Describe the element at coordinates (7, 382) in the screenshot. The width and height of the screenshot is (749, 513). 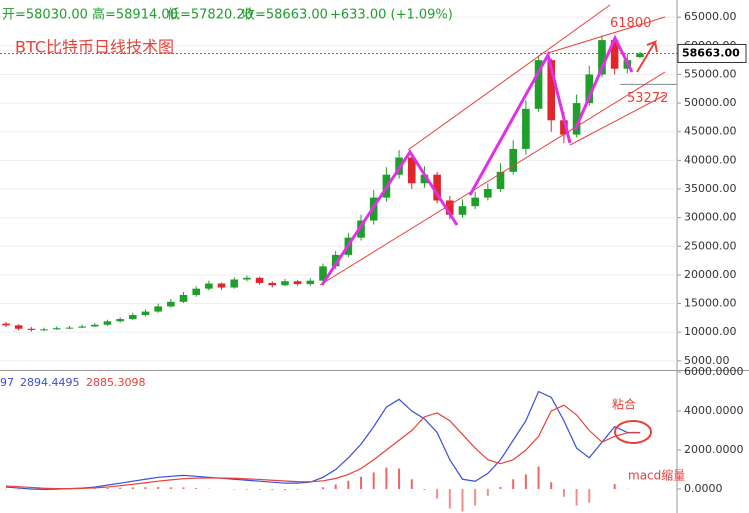
I see `macd-header: 97` at that location.